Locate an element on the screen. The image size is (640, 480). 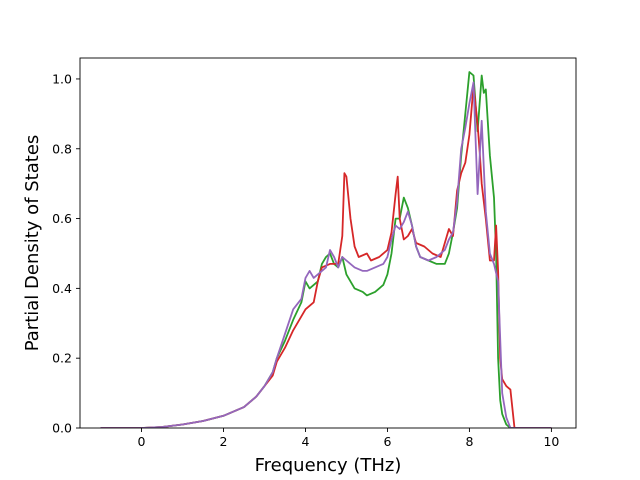
y-tick-label: 0.8 is located at coordinates (62, 148).